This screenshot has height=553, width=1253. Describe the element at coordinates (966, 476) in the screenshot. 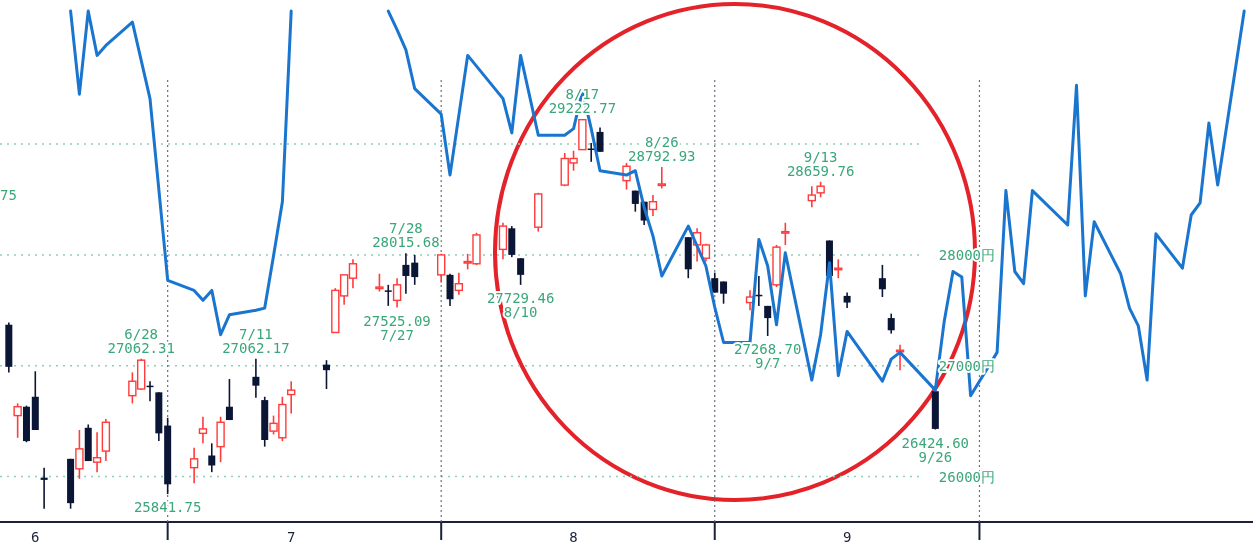

I see `y-tick-label: 26000円` at that location.